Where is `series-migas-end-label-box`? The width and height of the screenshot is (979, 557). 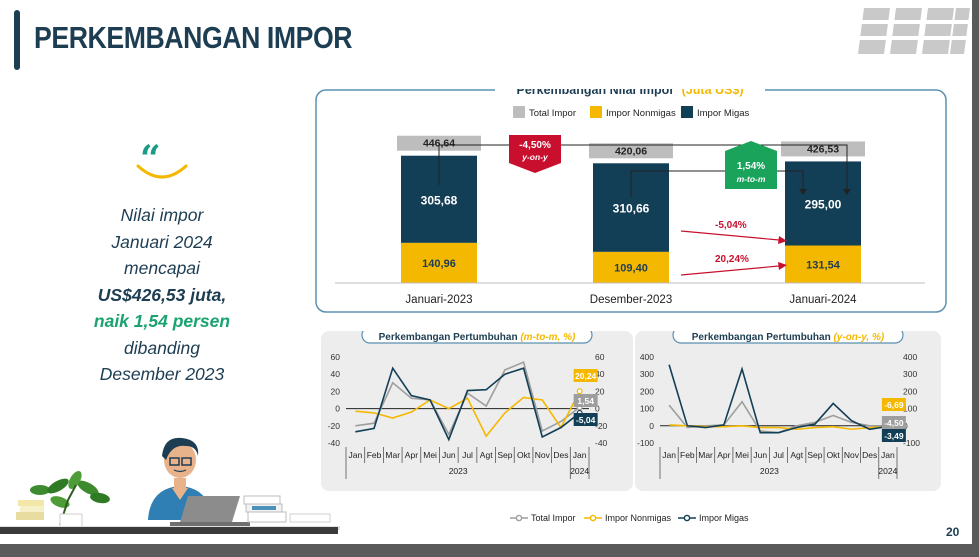 series-migas-end-label-box is located at coordinates (585, 419).